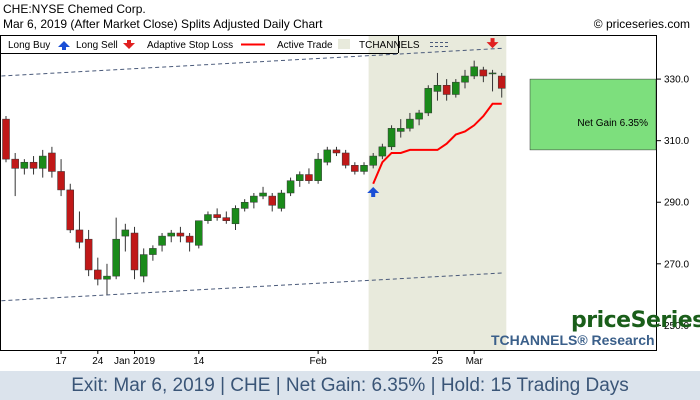 This screenshot has width=700, height=400. I want to click on legend-long-buy-label: Long Buy, so click(29, 45).